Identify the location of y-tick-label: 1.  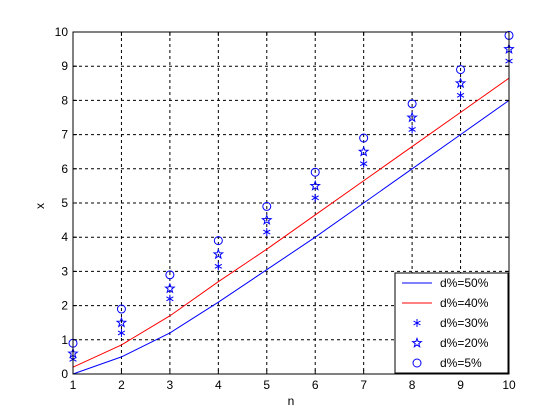
(64, 340).